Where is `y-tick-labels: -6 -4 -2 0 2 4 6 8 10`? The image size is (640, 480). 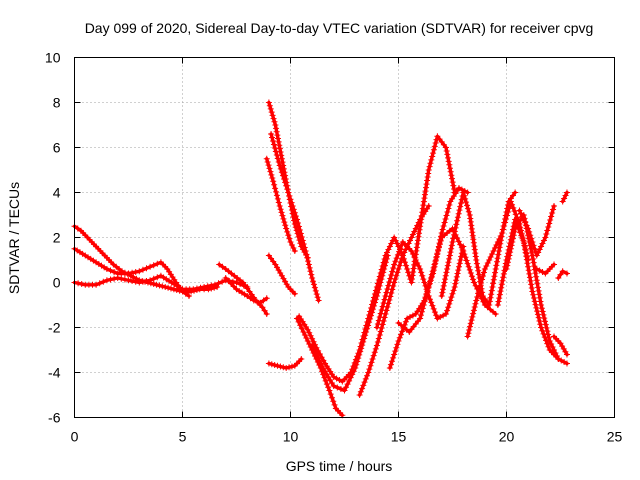 y-tick-labels: -6 -4 -2 0 2 4 6 8 10 is located at coordinates (53, 238).